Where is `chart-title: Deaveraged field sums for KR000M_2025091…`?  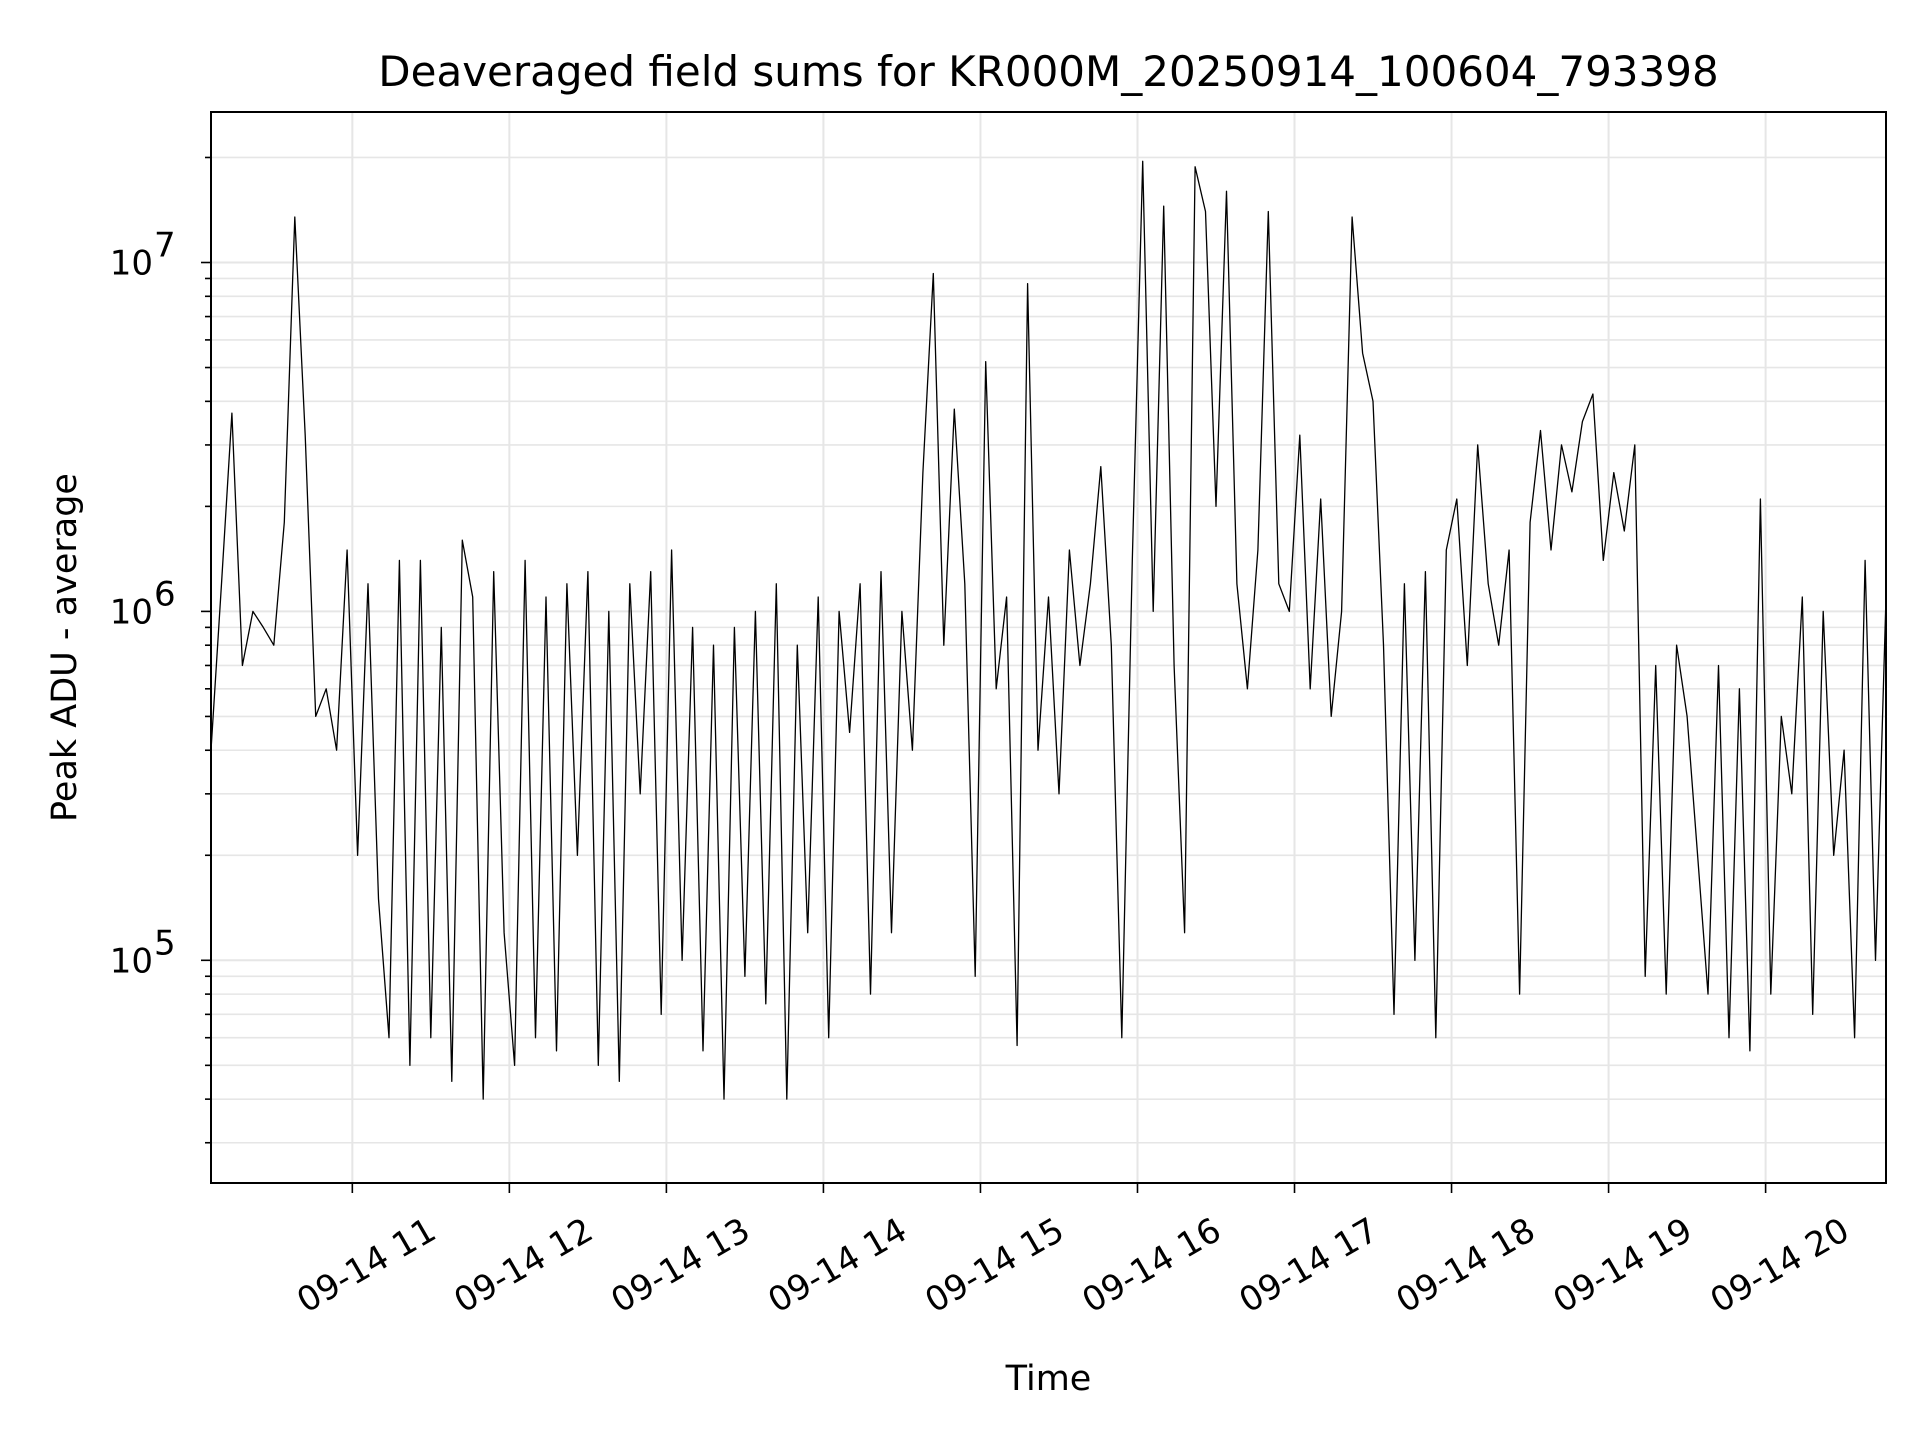 chart-title: Deaveraged field sums for KR000M_2025091… is located at coordinates (1048, 71).